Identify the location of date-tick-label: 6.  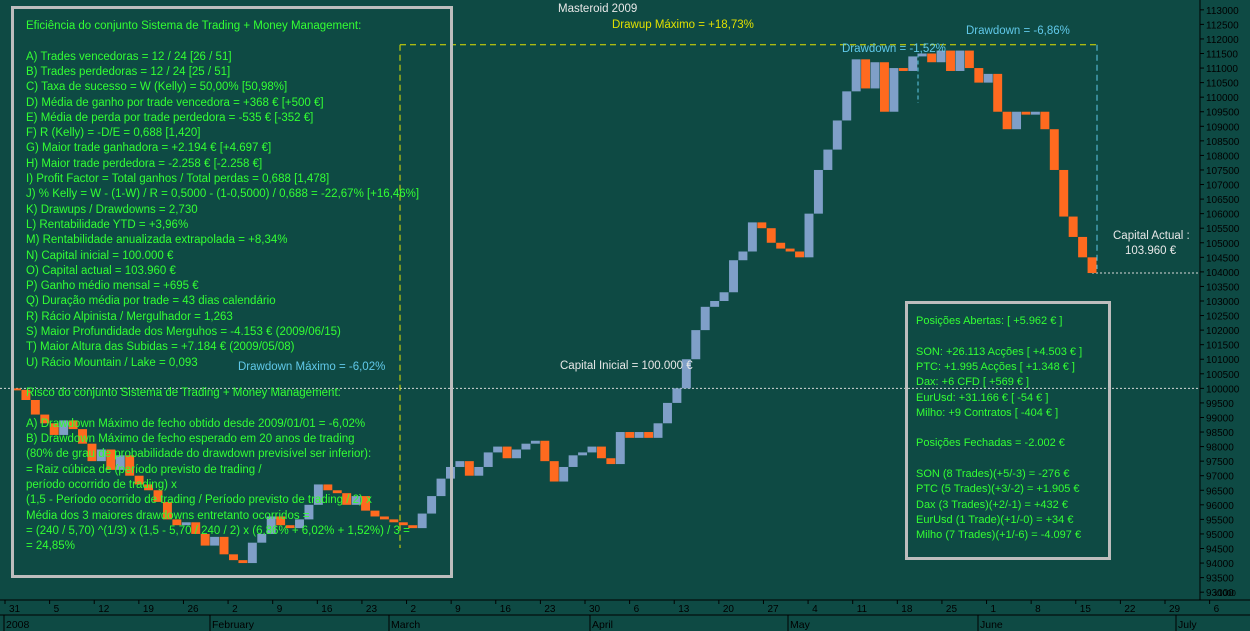
(637, 609).